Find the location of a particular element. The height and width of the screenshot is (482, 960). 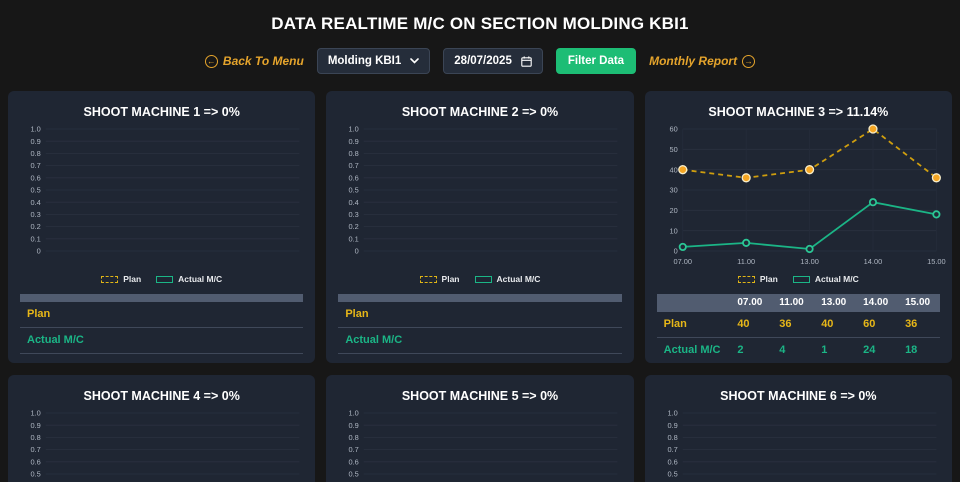

svg-text: 0.3 is located at coordinates (354, 214).